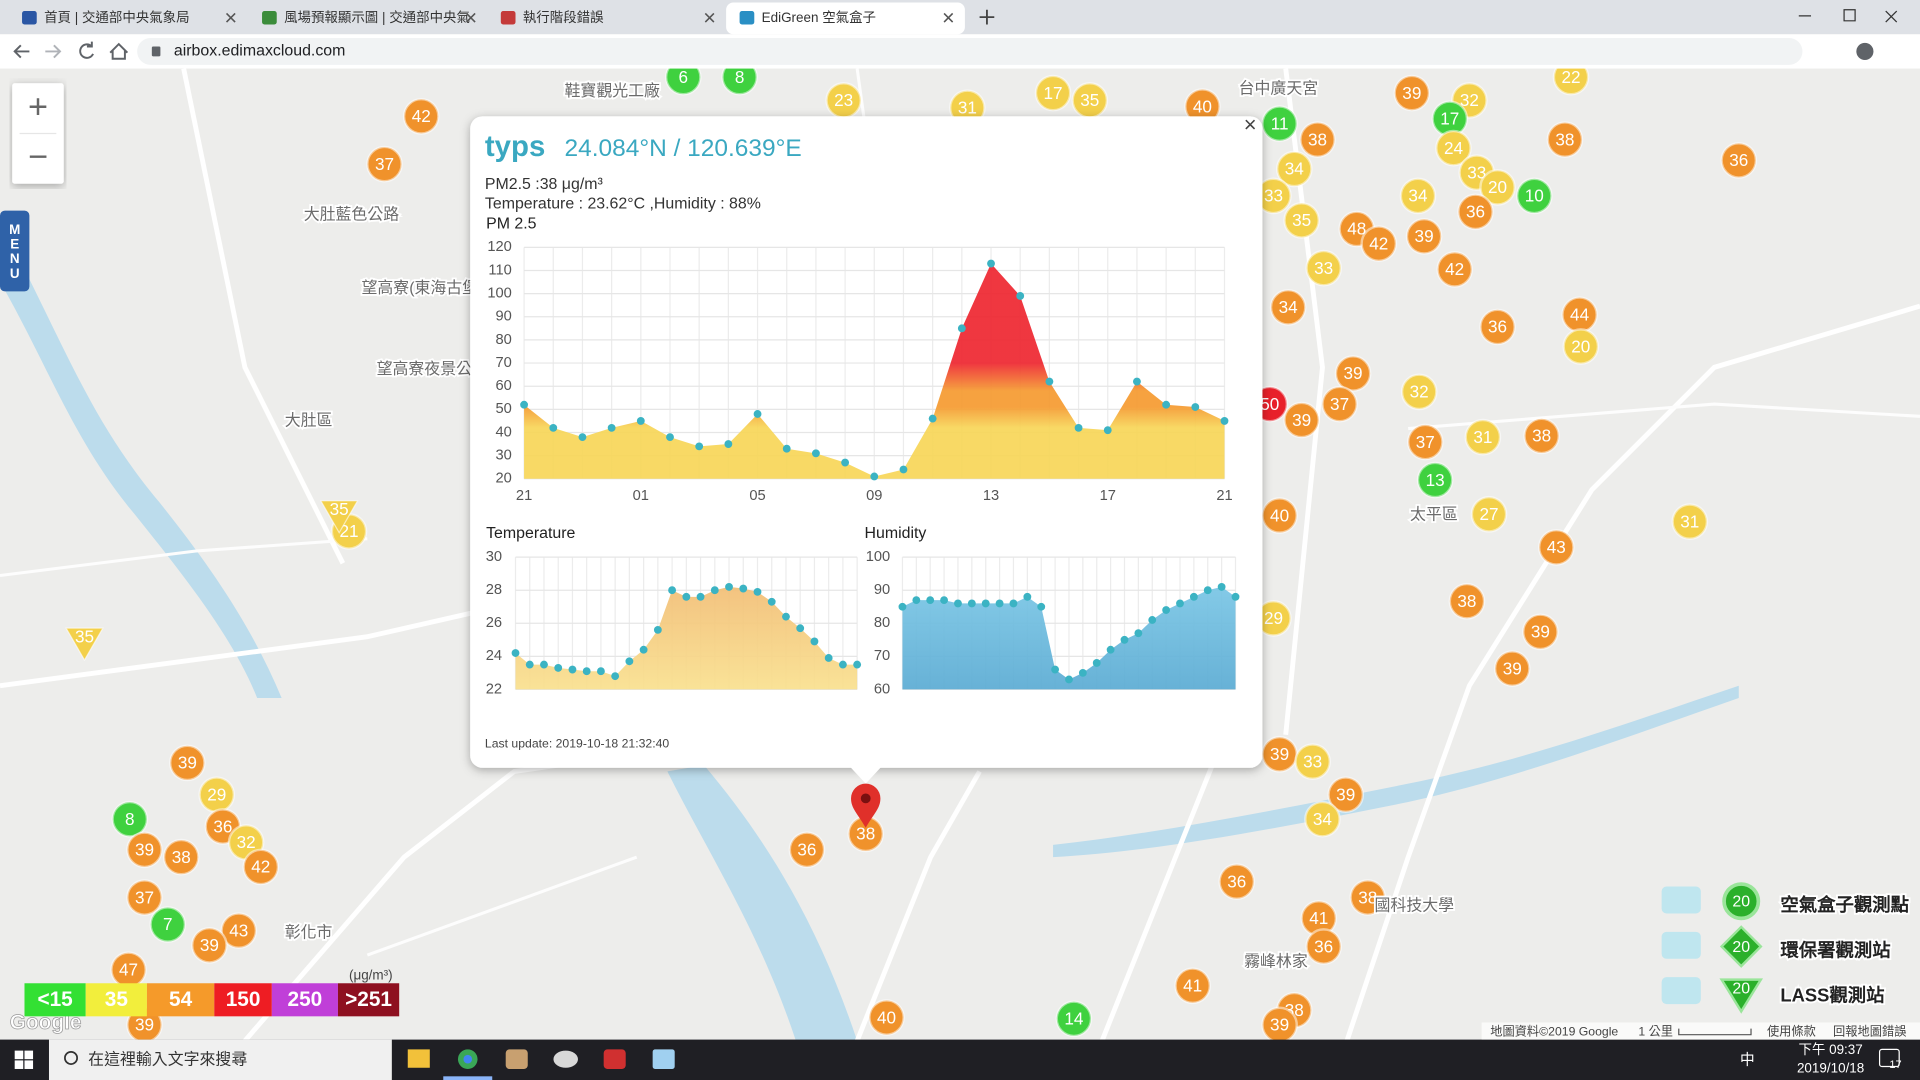  What do you see at coordinates (167, 1059) in the screenshot?
I see `search-placeholder: 在這裡輸入文字來搜尋` at bounding box center [167, 1059].